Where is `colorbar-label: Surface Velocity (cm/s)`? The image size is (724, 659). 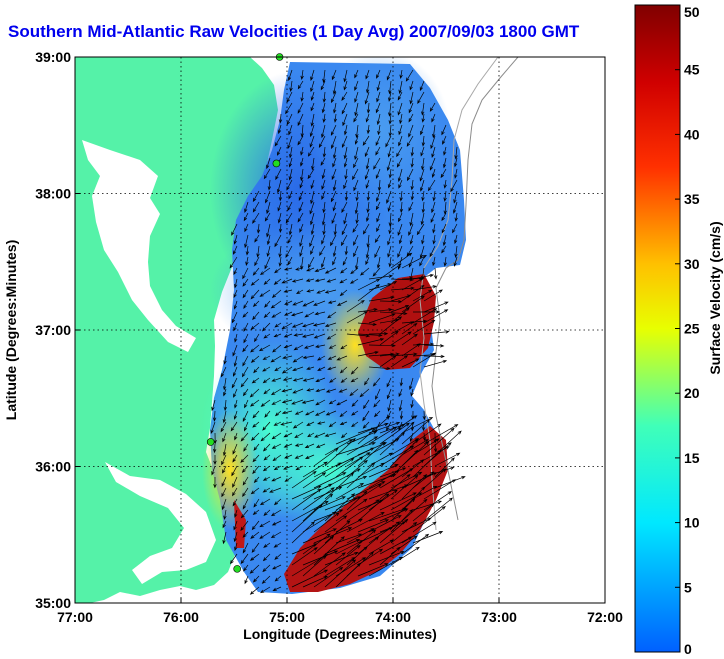
colorbar-label: Surface Velocity (cm/s) is located at coordinates (715, 297).